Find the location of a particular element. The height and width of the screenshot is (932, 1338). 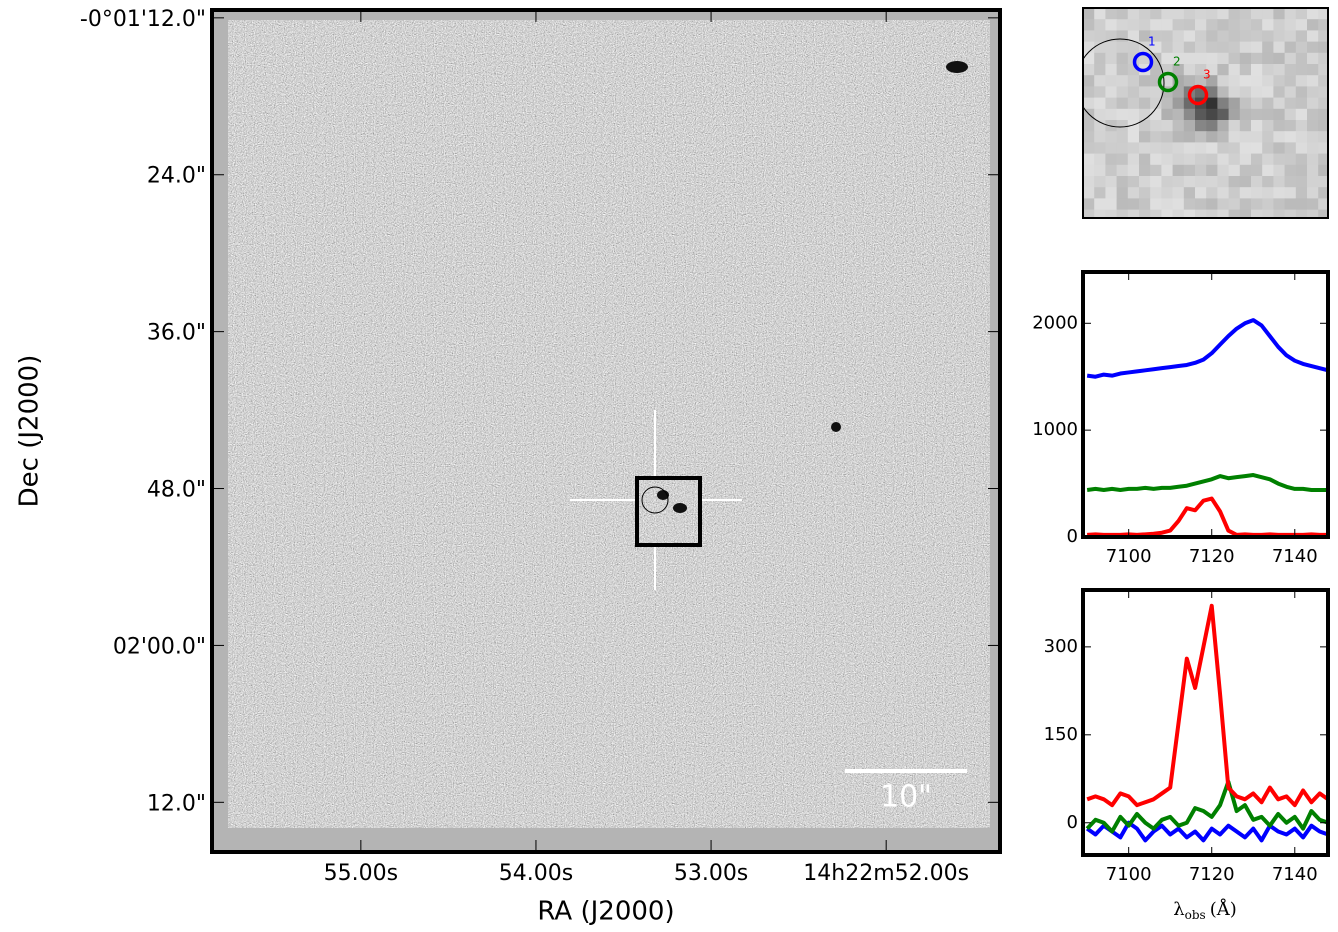

inset-frame is located at coordinates (1205, 113).